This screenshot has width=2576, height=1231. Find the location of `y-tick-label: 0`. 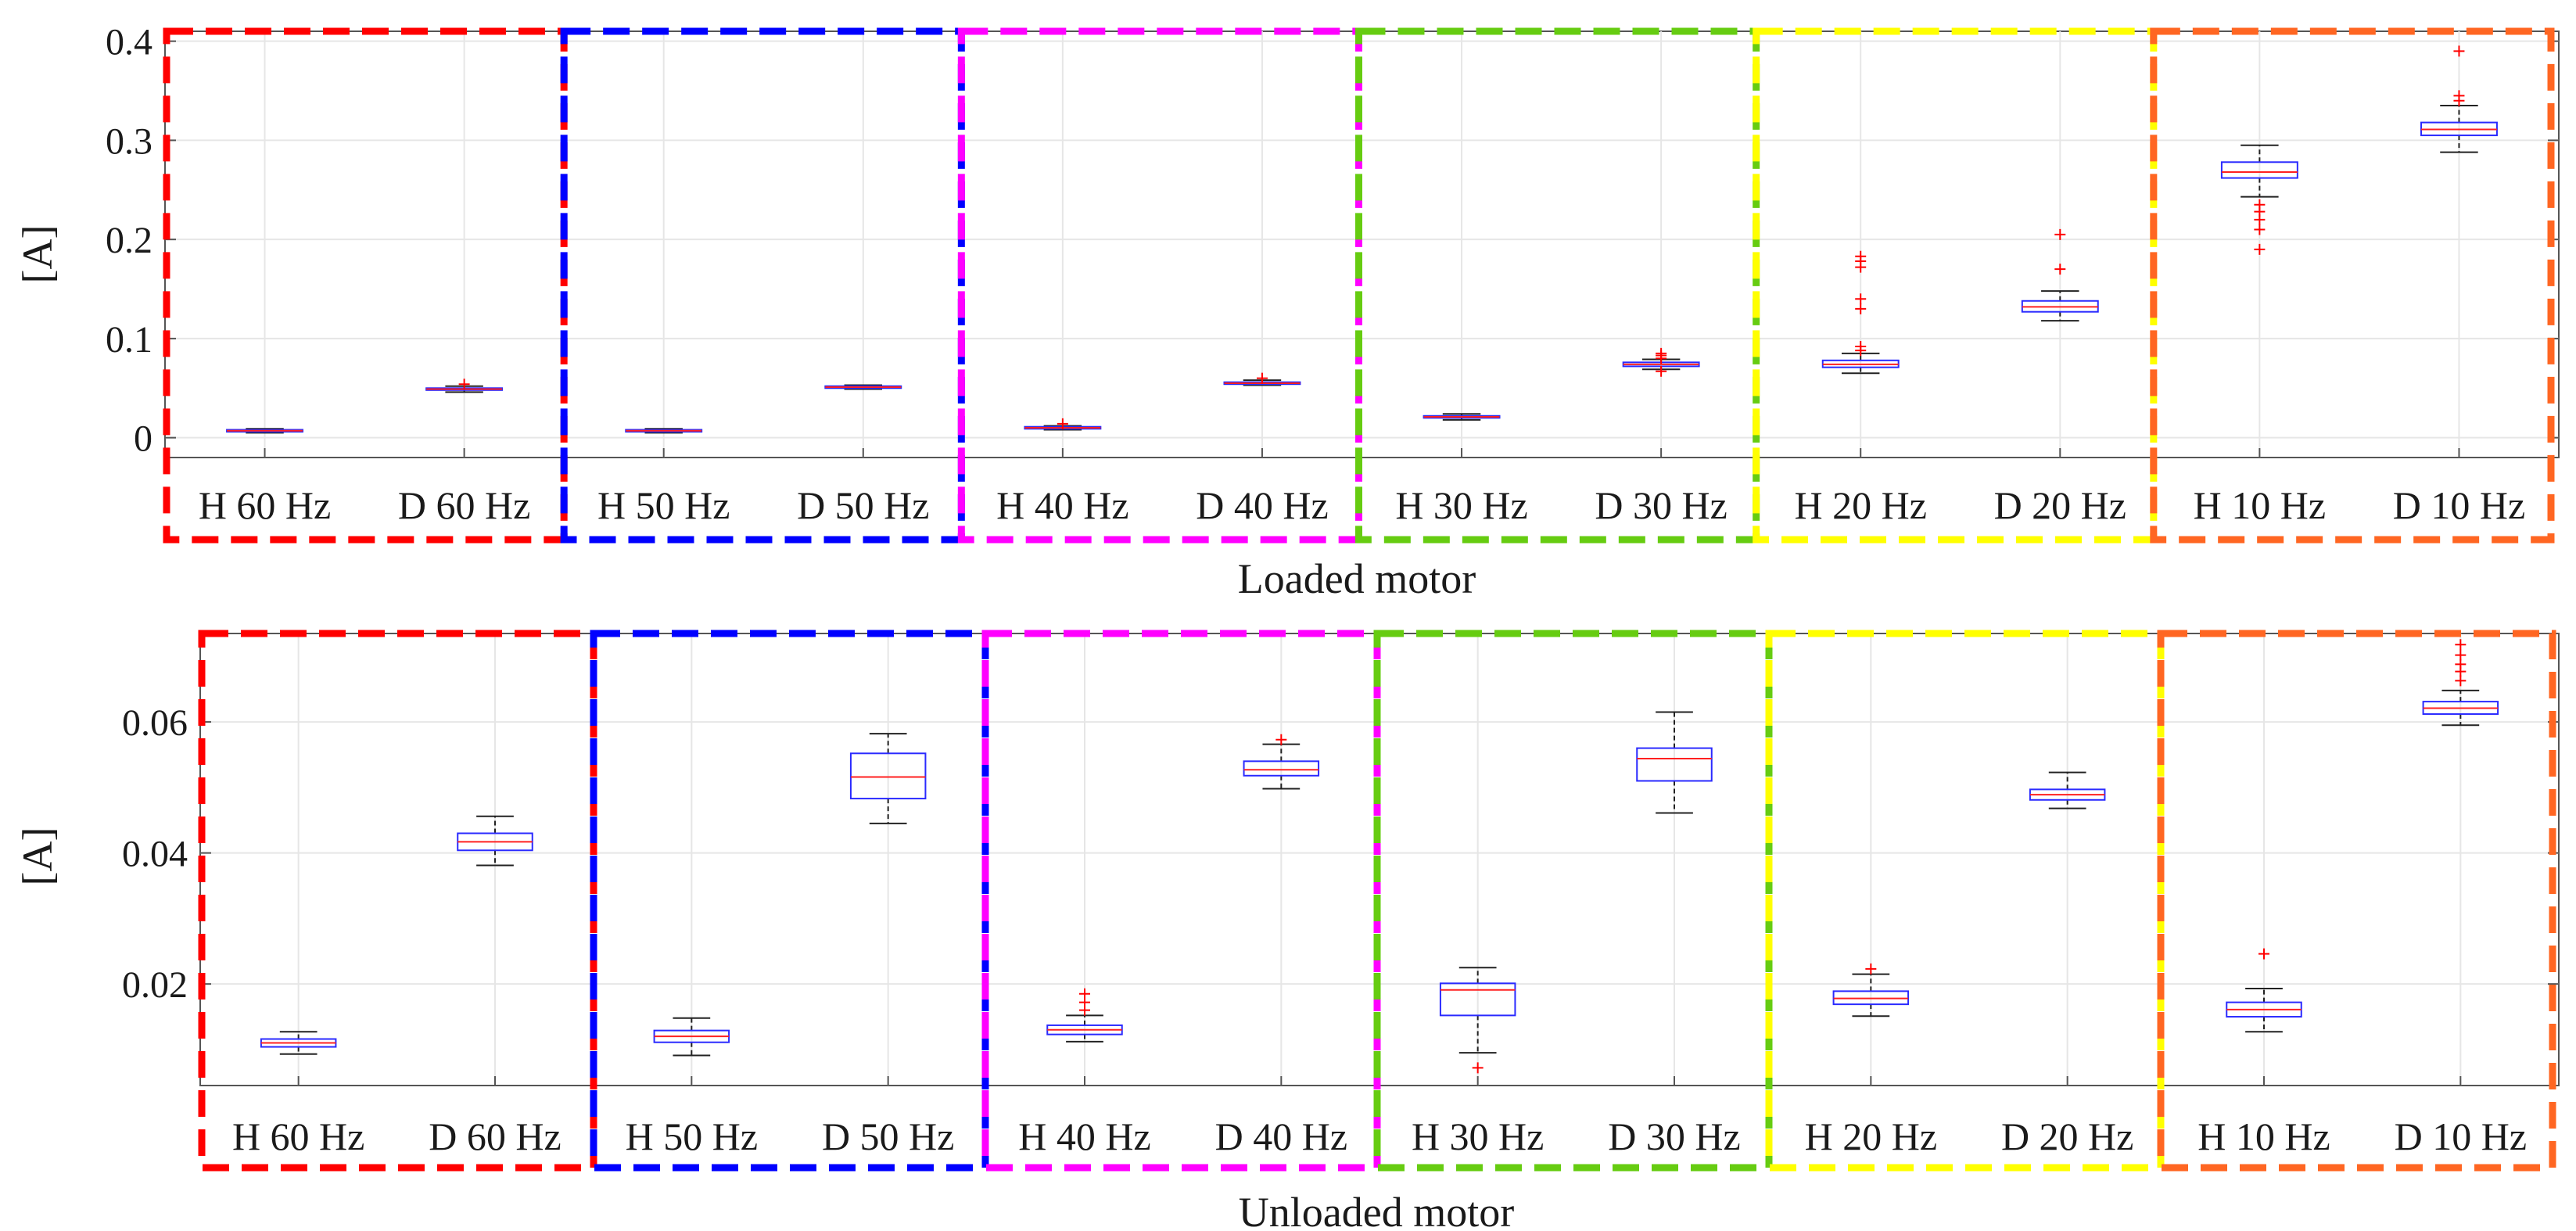

y-tick-label: 0 is located at coordinates (143, 439).